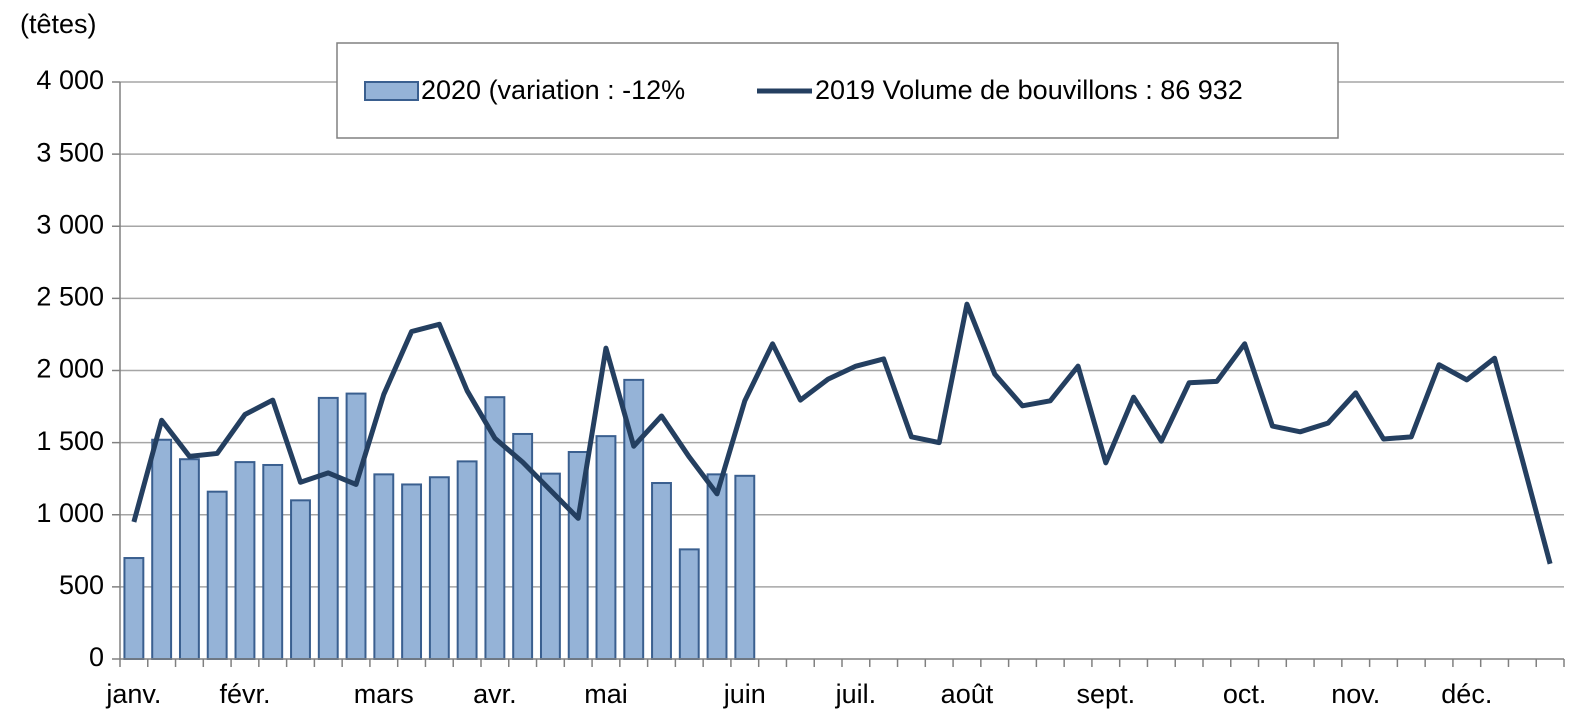 Image resolution: width=1579 pixels, height=719 pixels. I want to click on y-axis-label: (têtes), so click(58, 24).